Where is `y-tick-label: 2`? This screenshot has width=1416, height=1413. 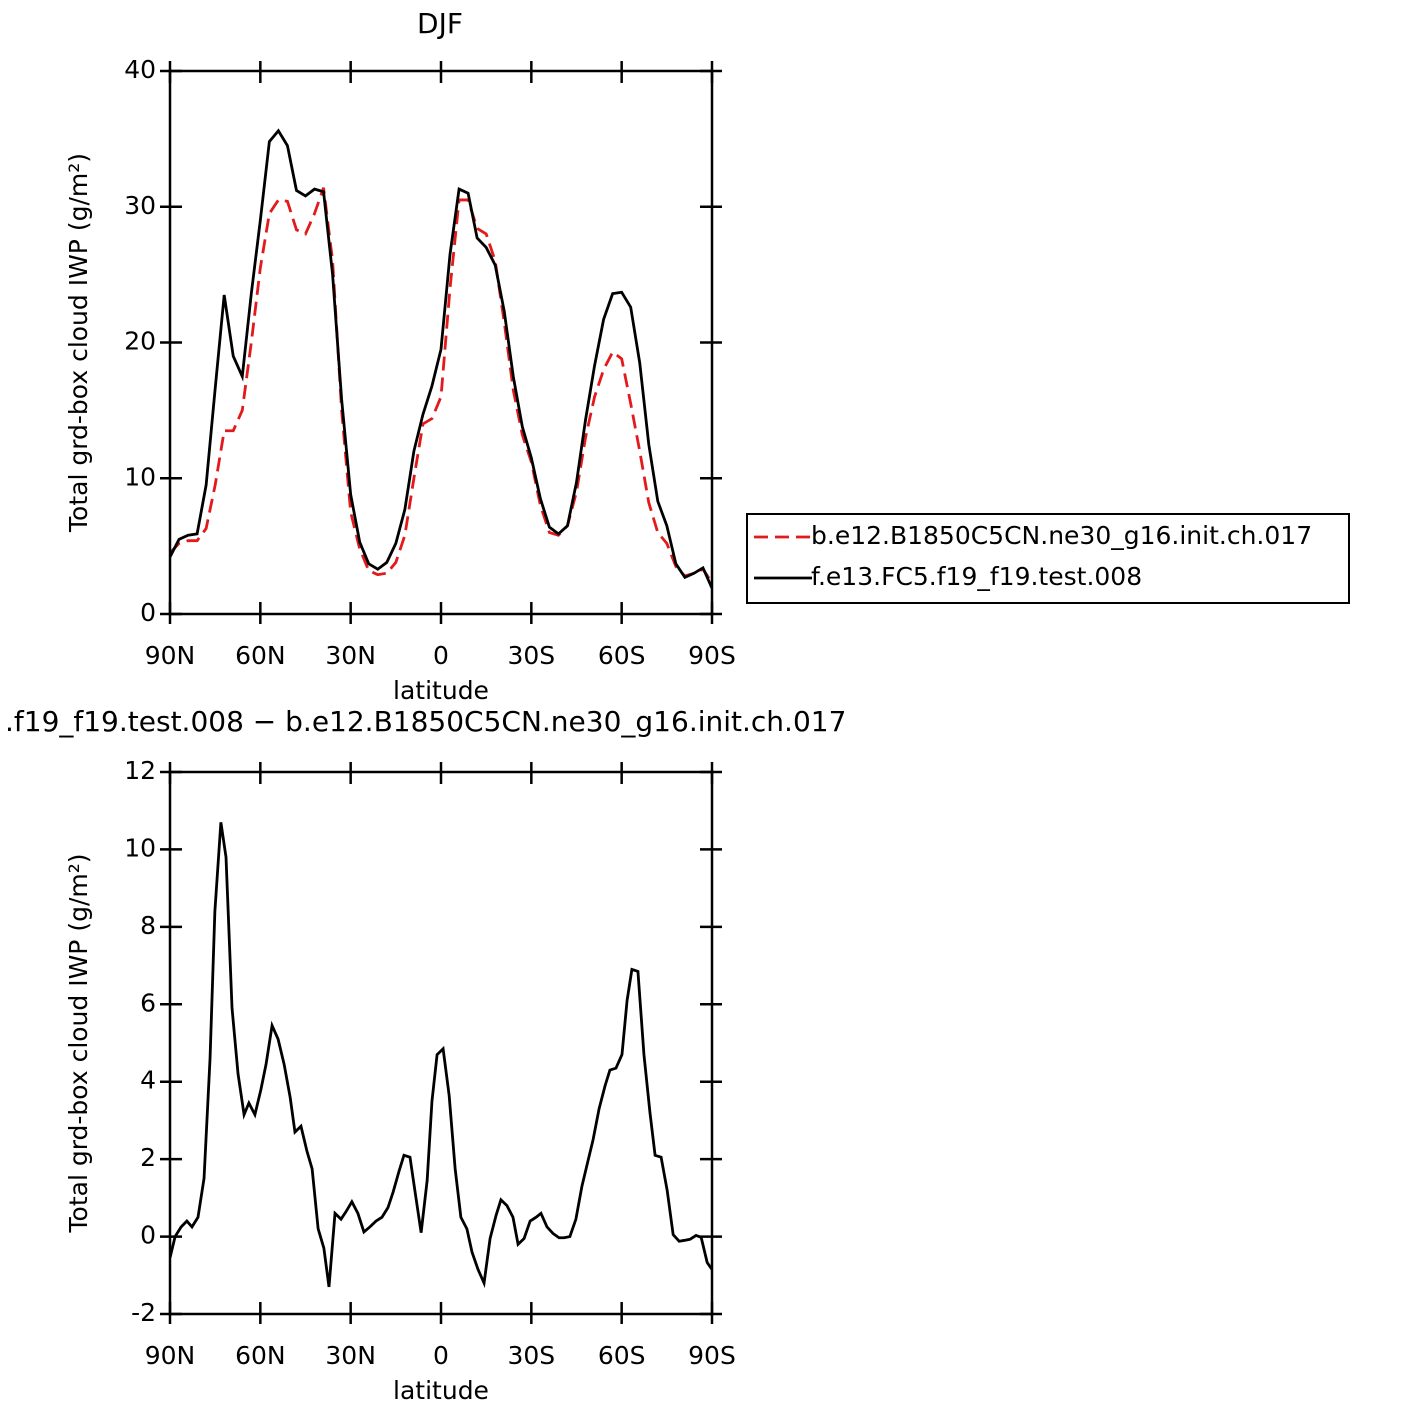
y-tick-label: 2 is located at coordinates (148, 1157).